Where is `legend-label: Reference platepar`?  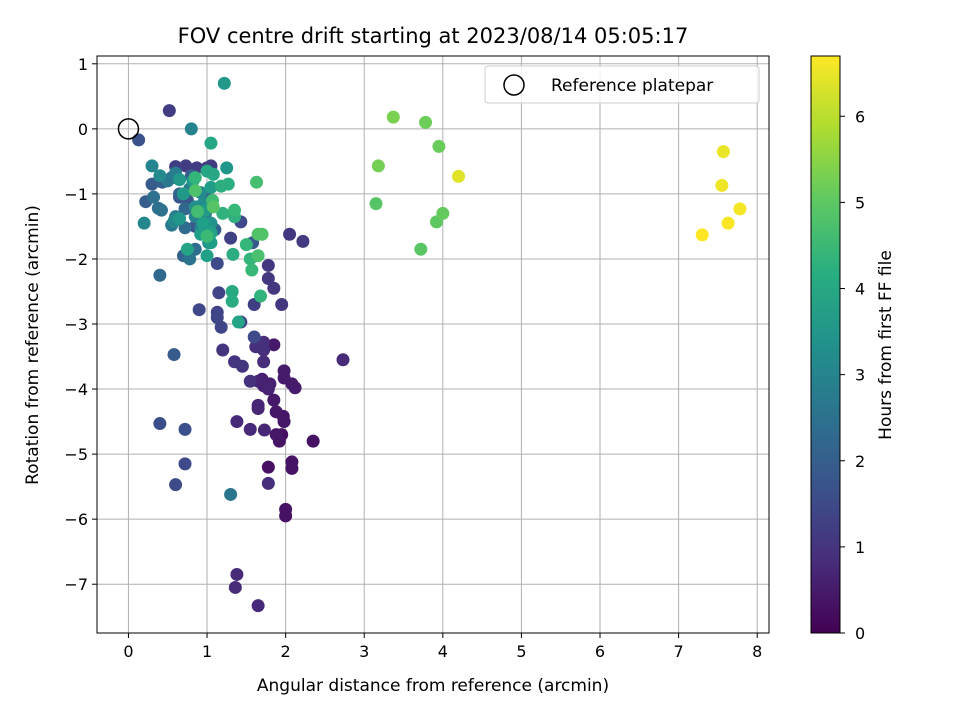
legend-label: Reference platepar is located at coordinates (632, 86).